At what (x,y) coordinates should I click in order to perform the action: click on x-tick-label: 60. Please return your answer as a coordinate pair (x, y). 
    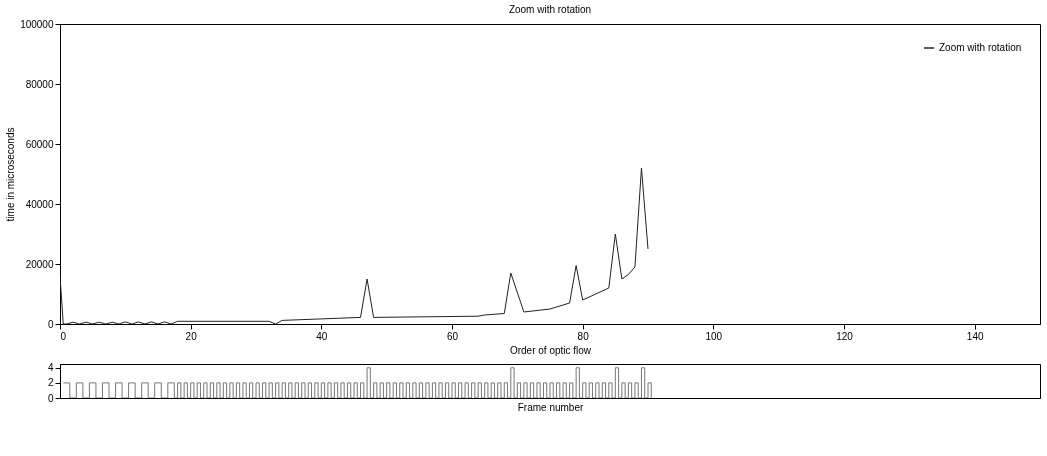
    Looking at the image, I should click on (452, 336).